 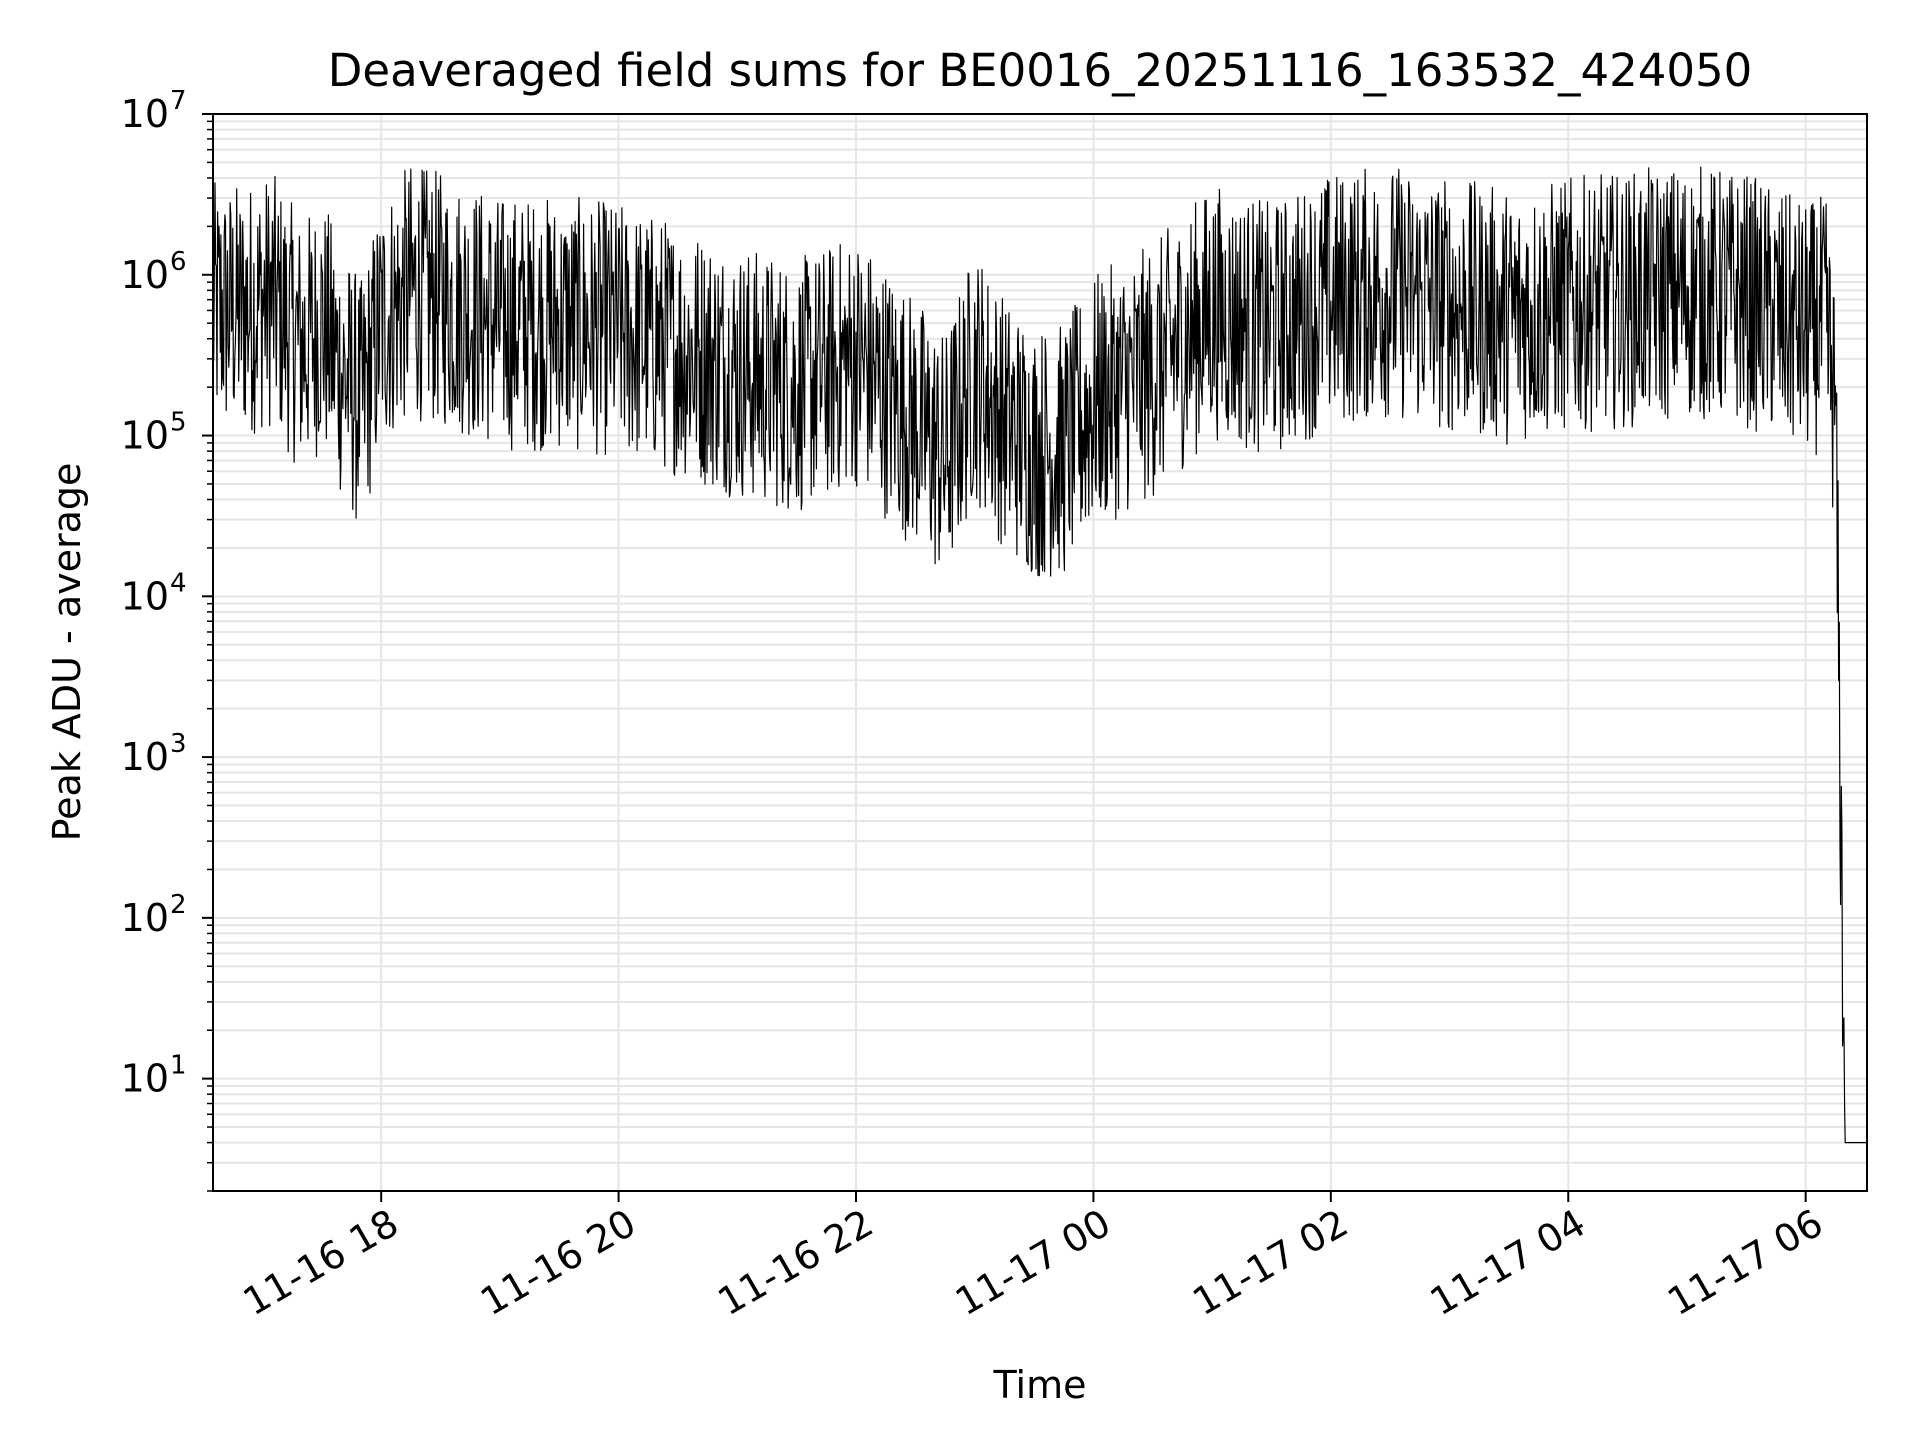 What do you see at coordinates (178, 744) in the screenshot?
I see `y-tick-exponent: 3` at bounding box center [178, 744].